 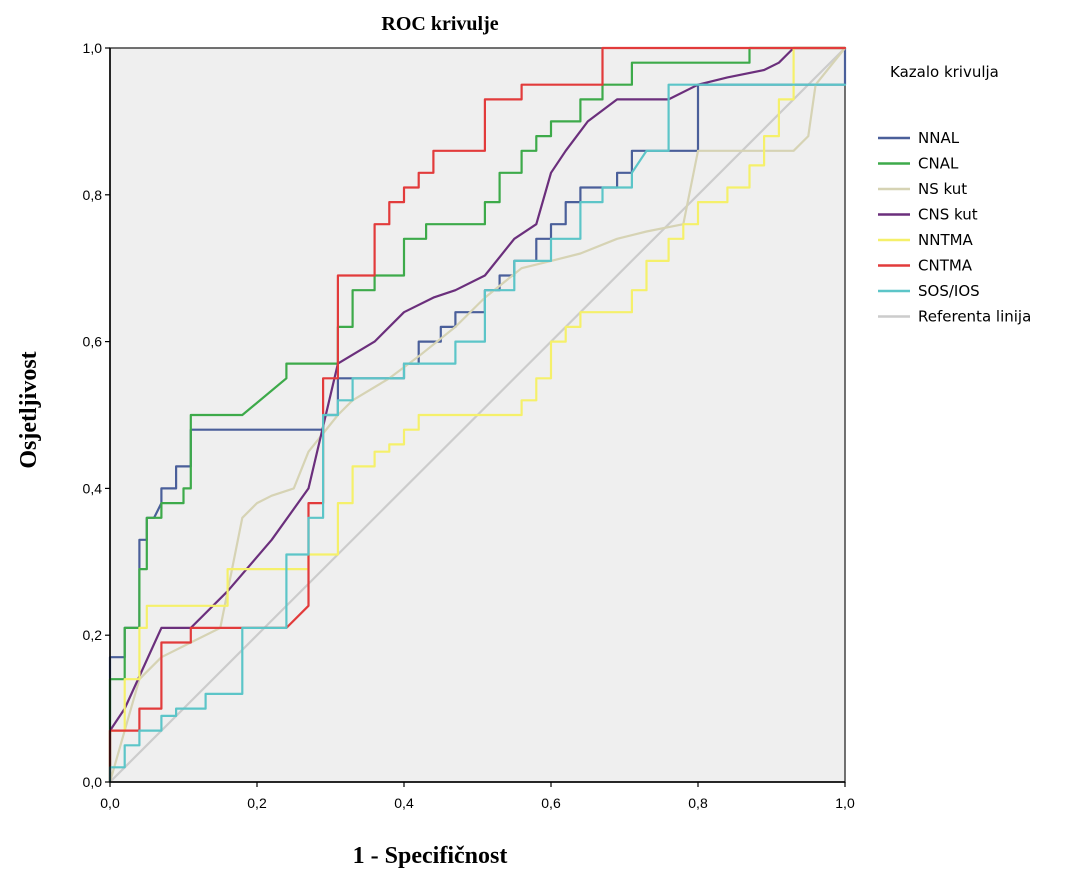 What do you see at coordinates (945, 266) in the screenshot?
I see `legend-label-cntma: CNTMA` at bounding box center [945, 266].